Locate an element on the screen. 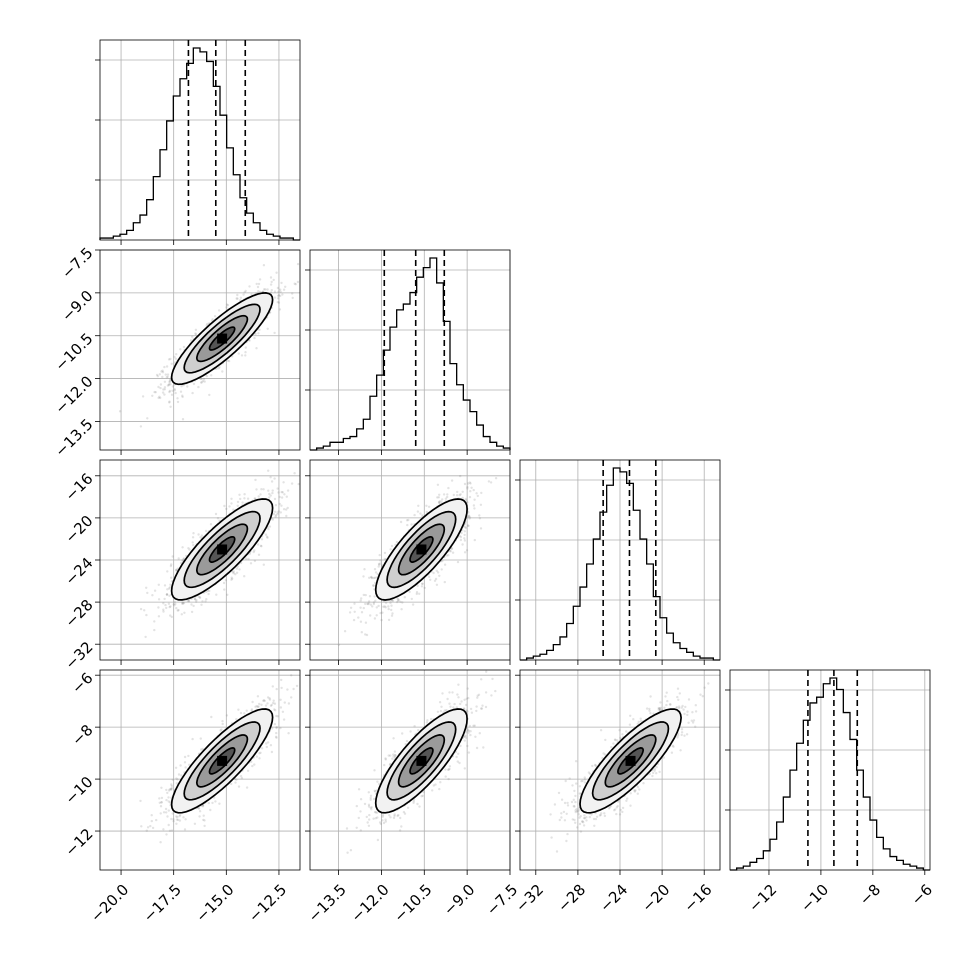  y-tick-label: −12.0 is located at coordinates (73, 394).